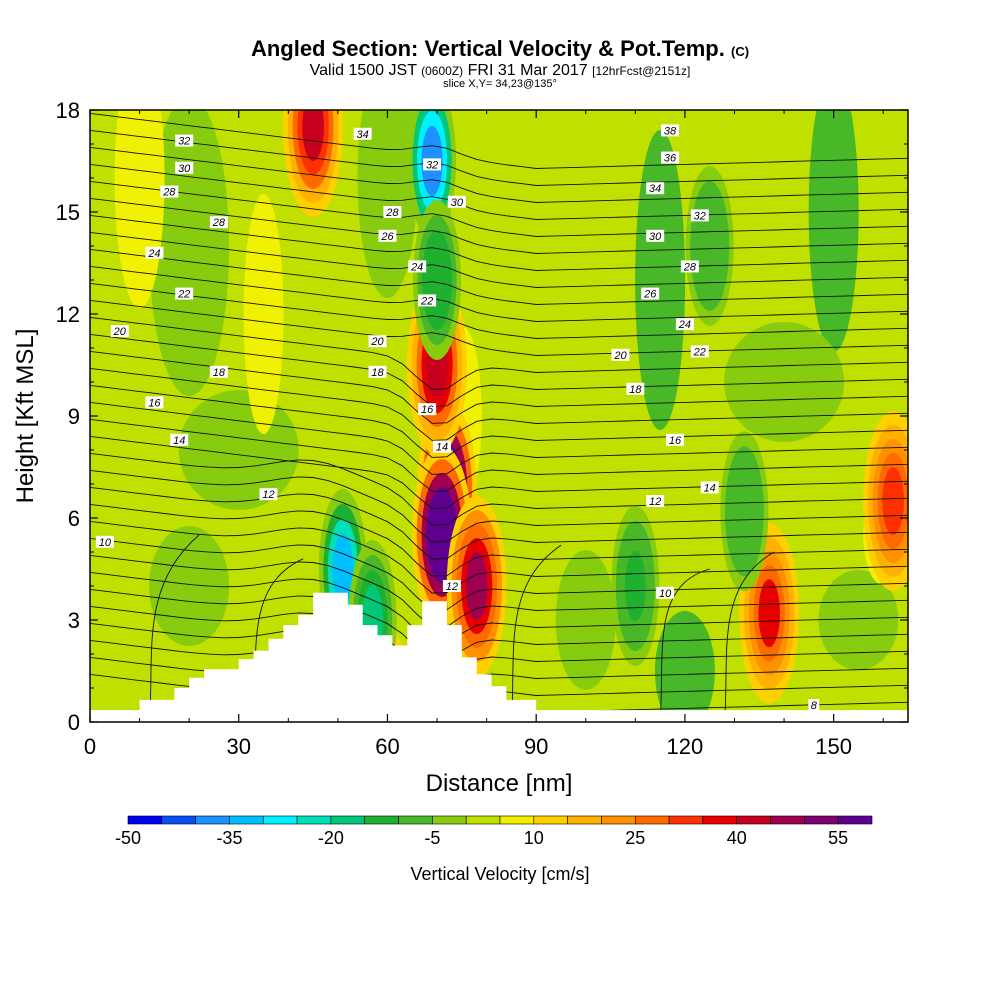 The height and width of the screenshot is (1000, 1000). Describe the element at coordinates (670, 158) in the screenshot. I see `contour-label: 36` at that location.